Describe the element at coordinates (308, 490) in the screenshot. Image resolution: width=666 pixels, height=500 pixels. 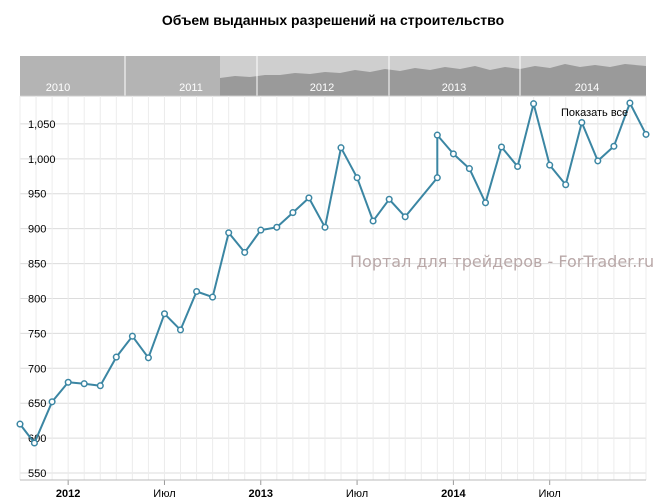
I see `x-axis-ticks: 2012 Июл 2013 Июл 2014 Июл` at that location.